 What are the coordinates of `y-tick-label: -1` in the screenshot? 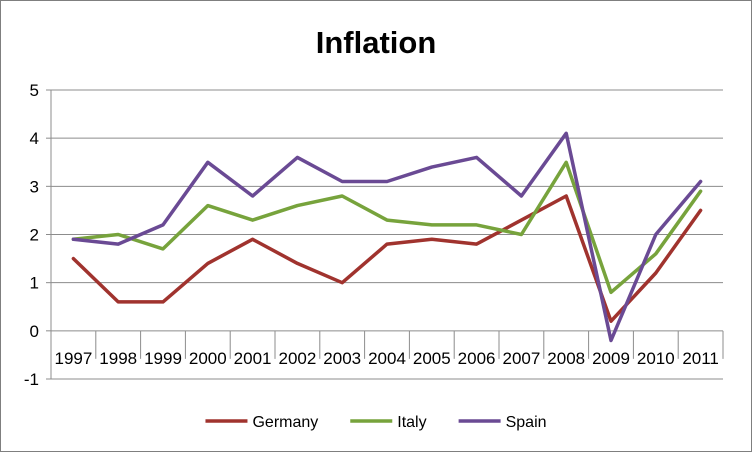 It's located at (31, 379).